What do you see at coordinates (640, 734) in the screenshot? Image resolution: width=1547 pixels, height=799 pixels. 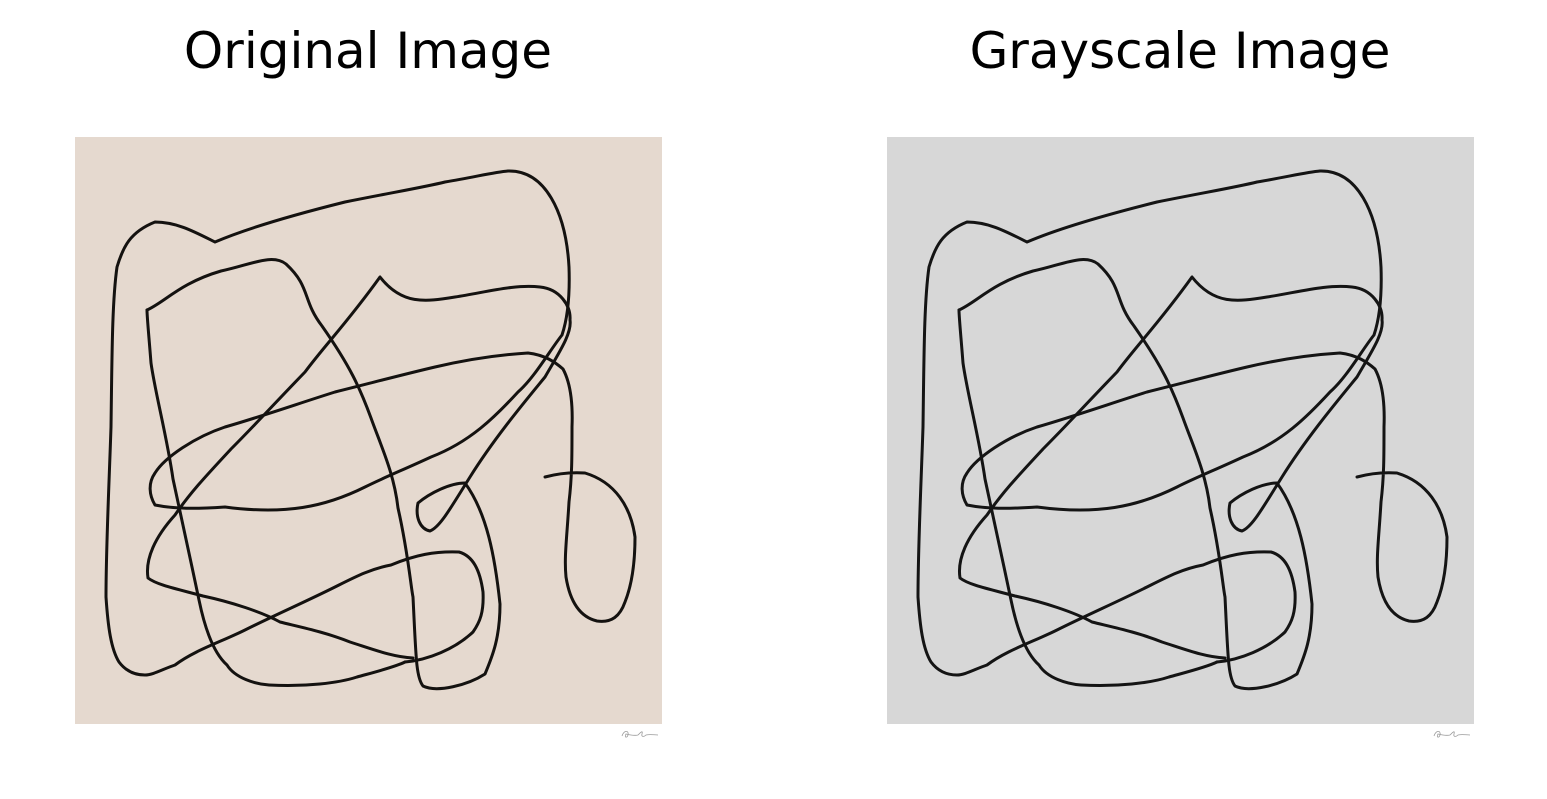 I see `signature-left` at bounding box center [640, 734].